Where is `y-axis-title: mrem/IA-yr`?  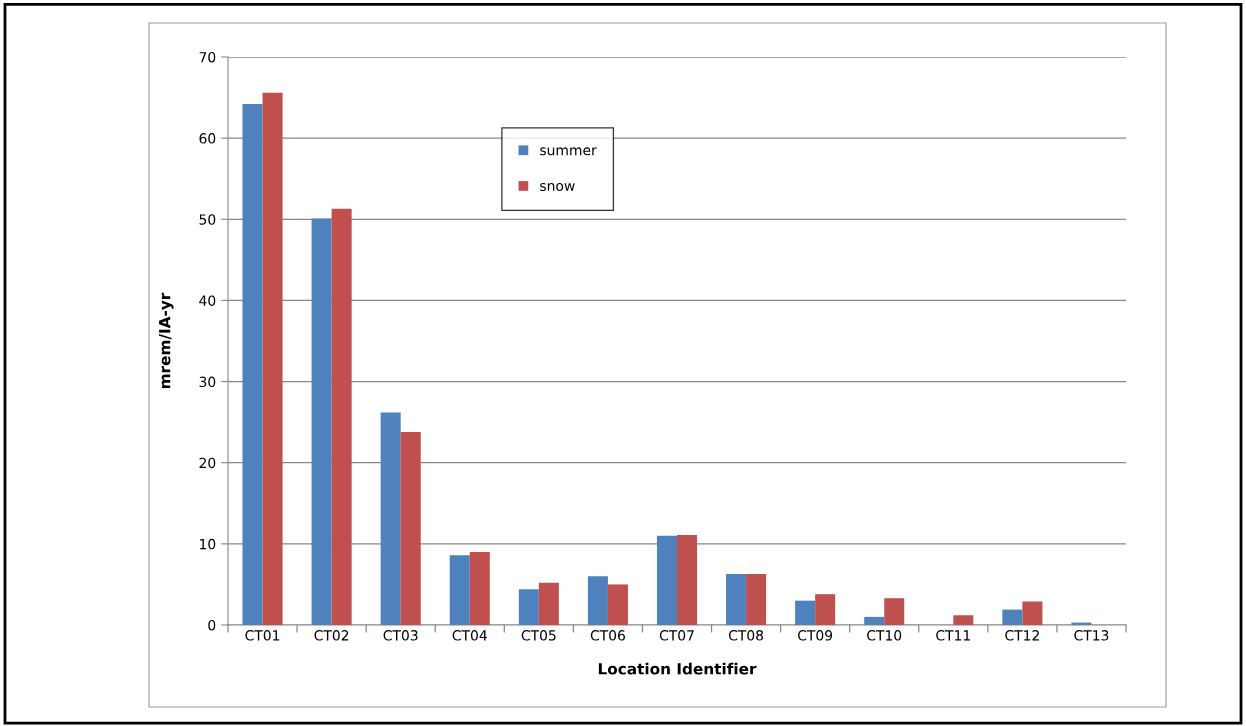 y-axis-title: mrem/IA-yr is located at coordinates (166, 340).